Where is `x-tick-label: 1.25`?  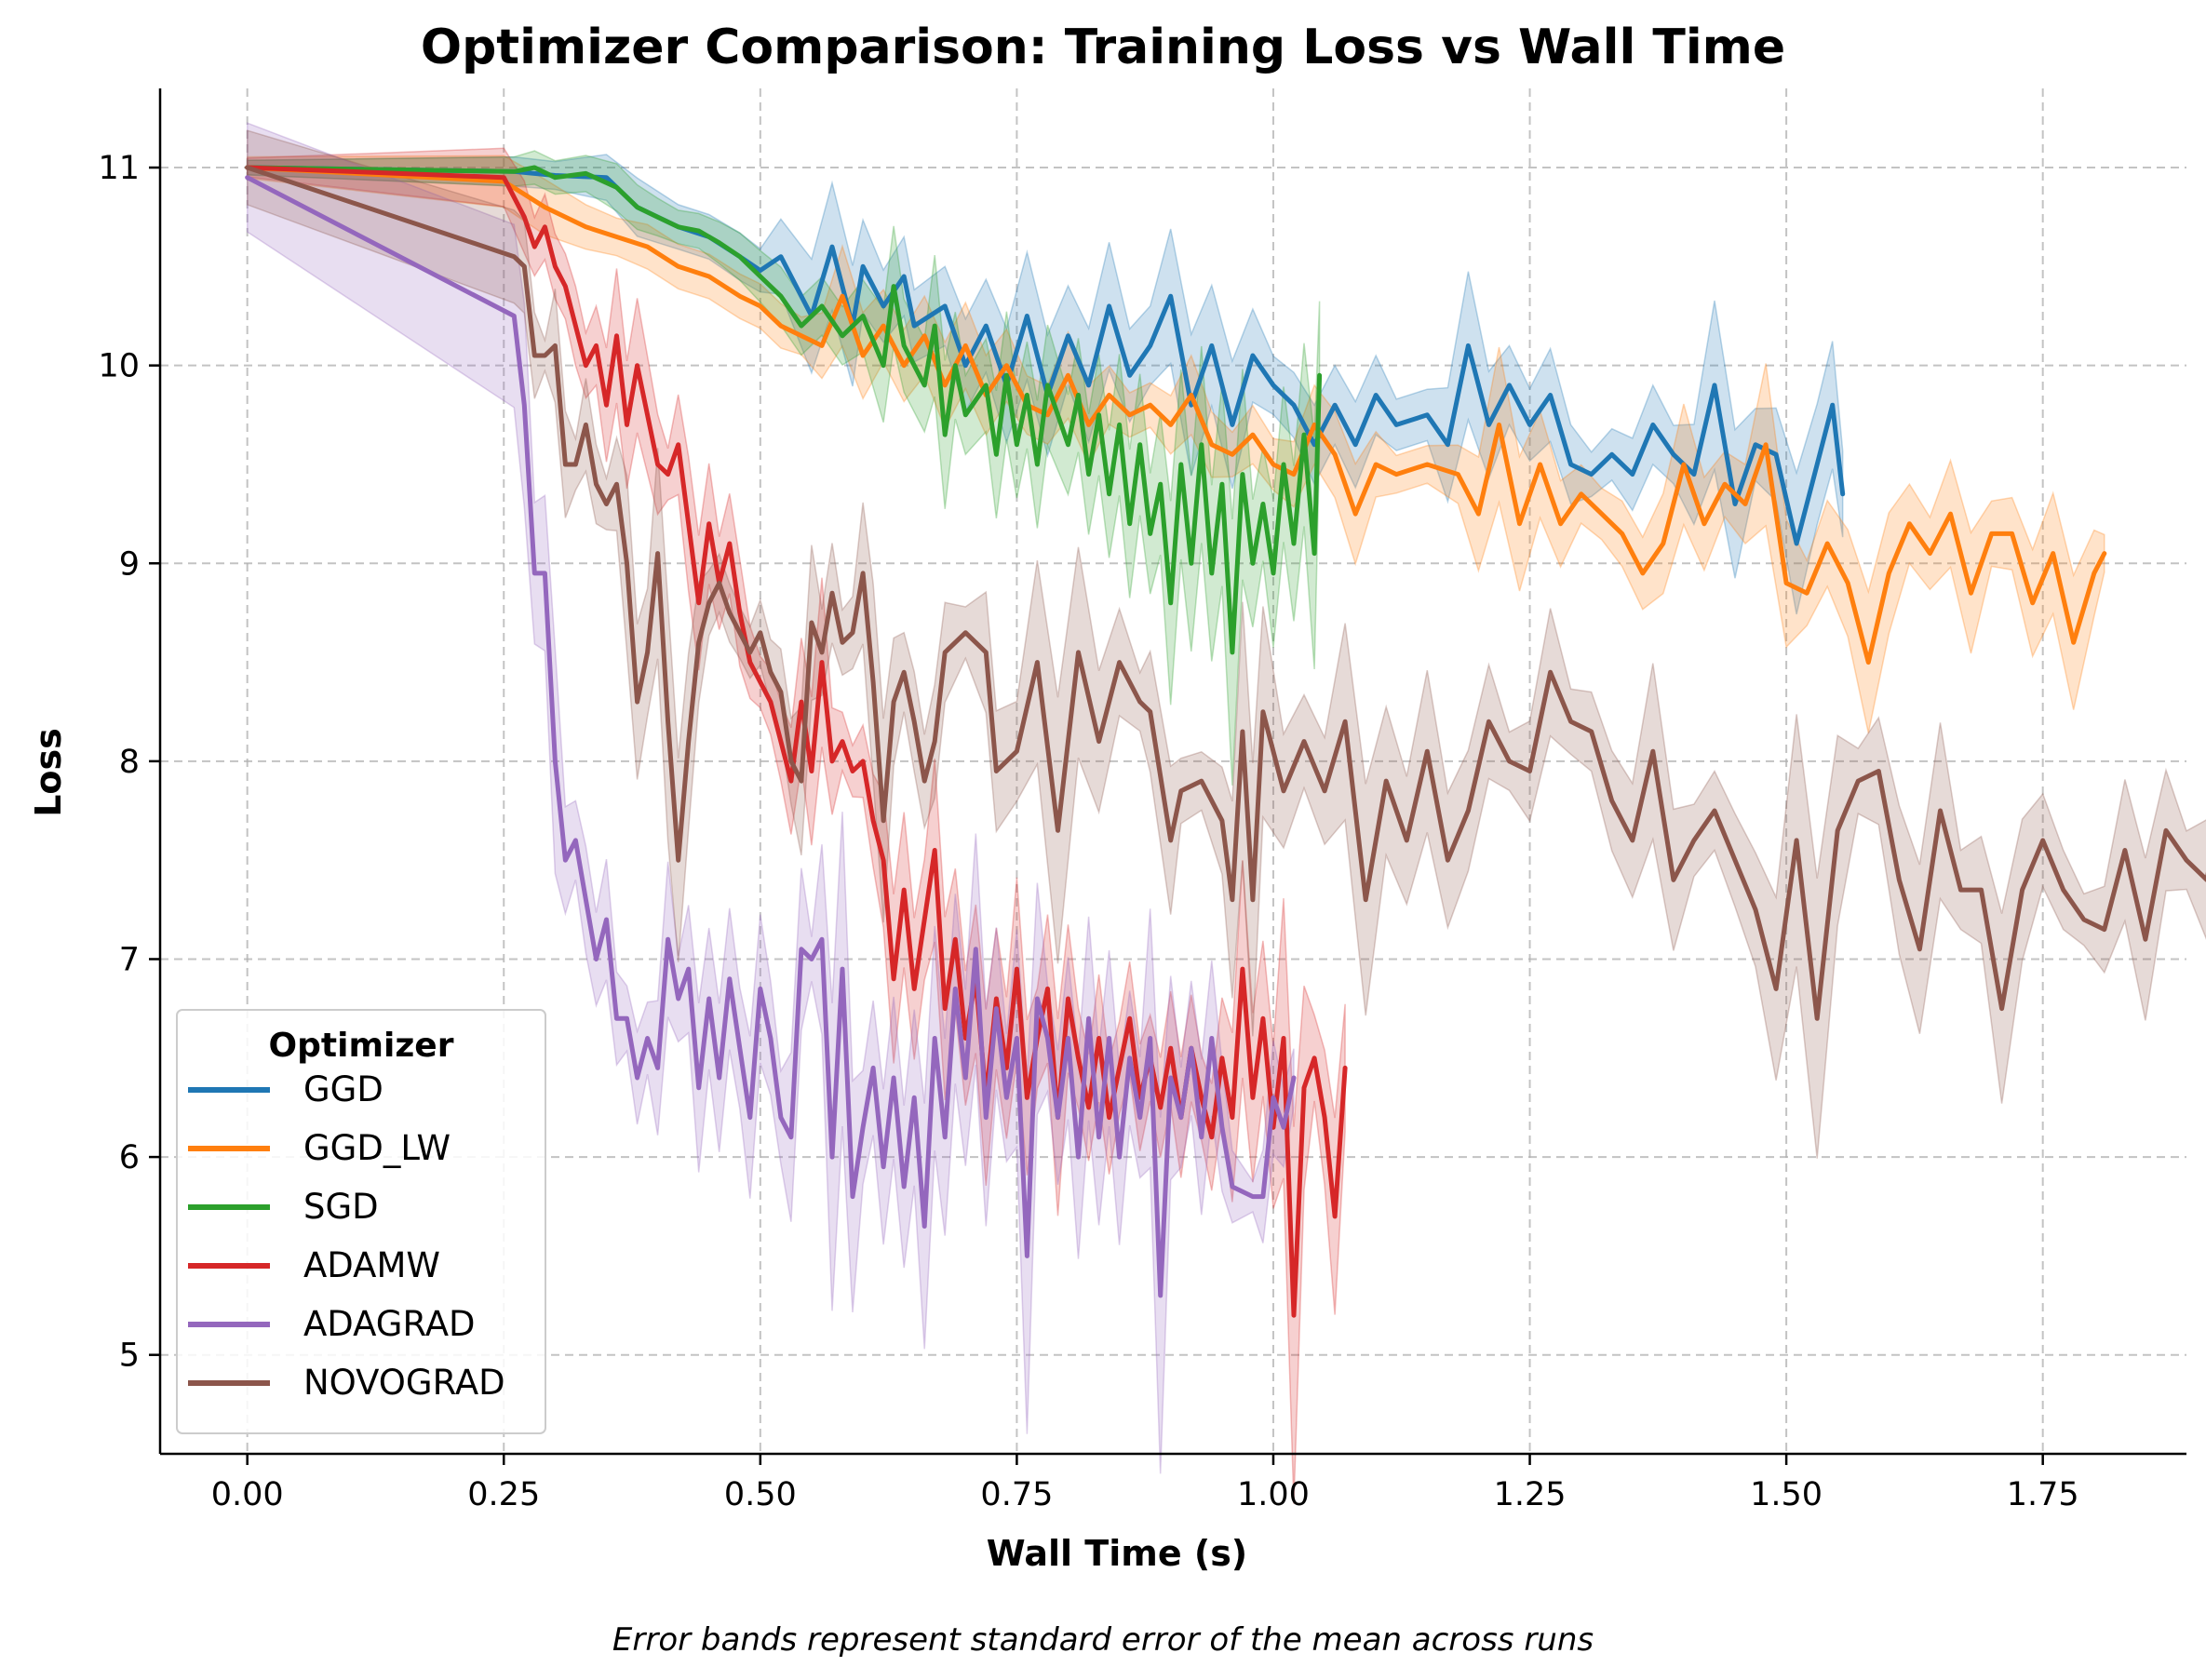
x-tick-label: 1.25 is located at coordinates (1530, 1494).